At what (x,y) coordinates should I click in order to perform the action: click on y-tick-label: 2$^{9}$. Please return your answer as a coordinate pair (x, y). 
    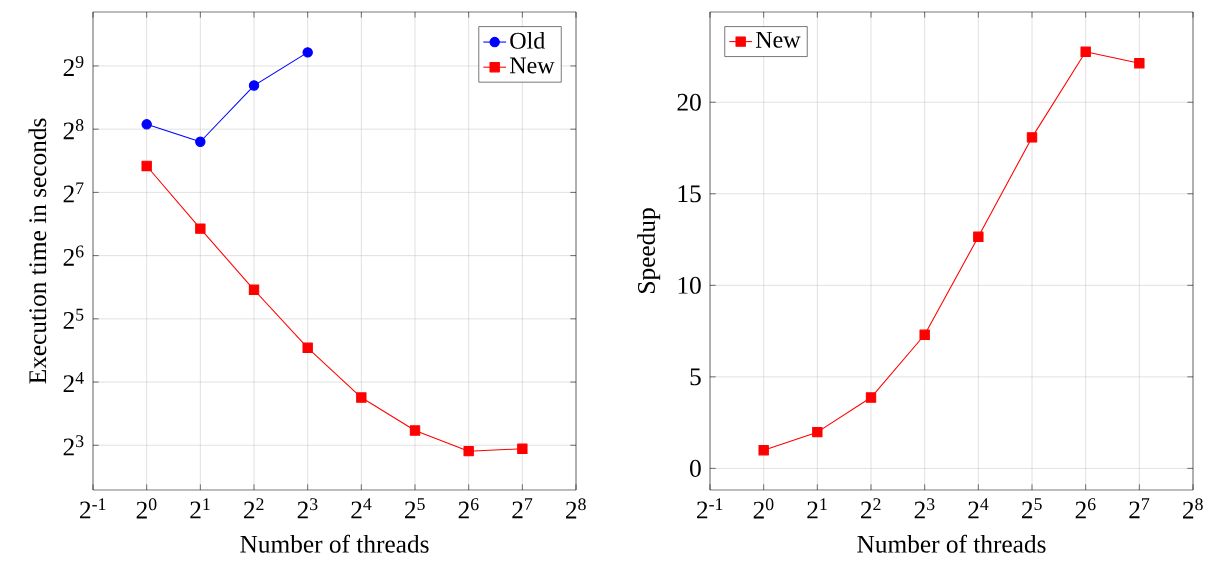
    Looking at the image, I should click on (73, 65).